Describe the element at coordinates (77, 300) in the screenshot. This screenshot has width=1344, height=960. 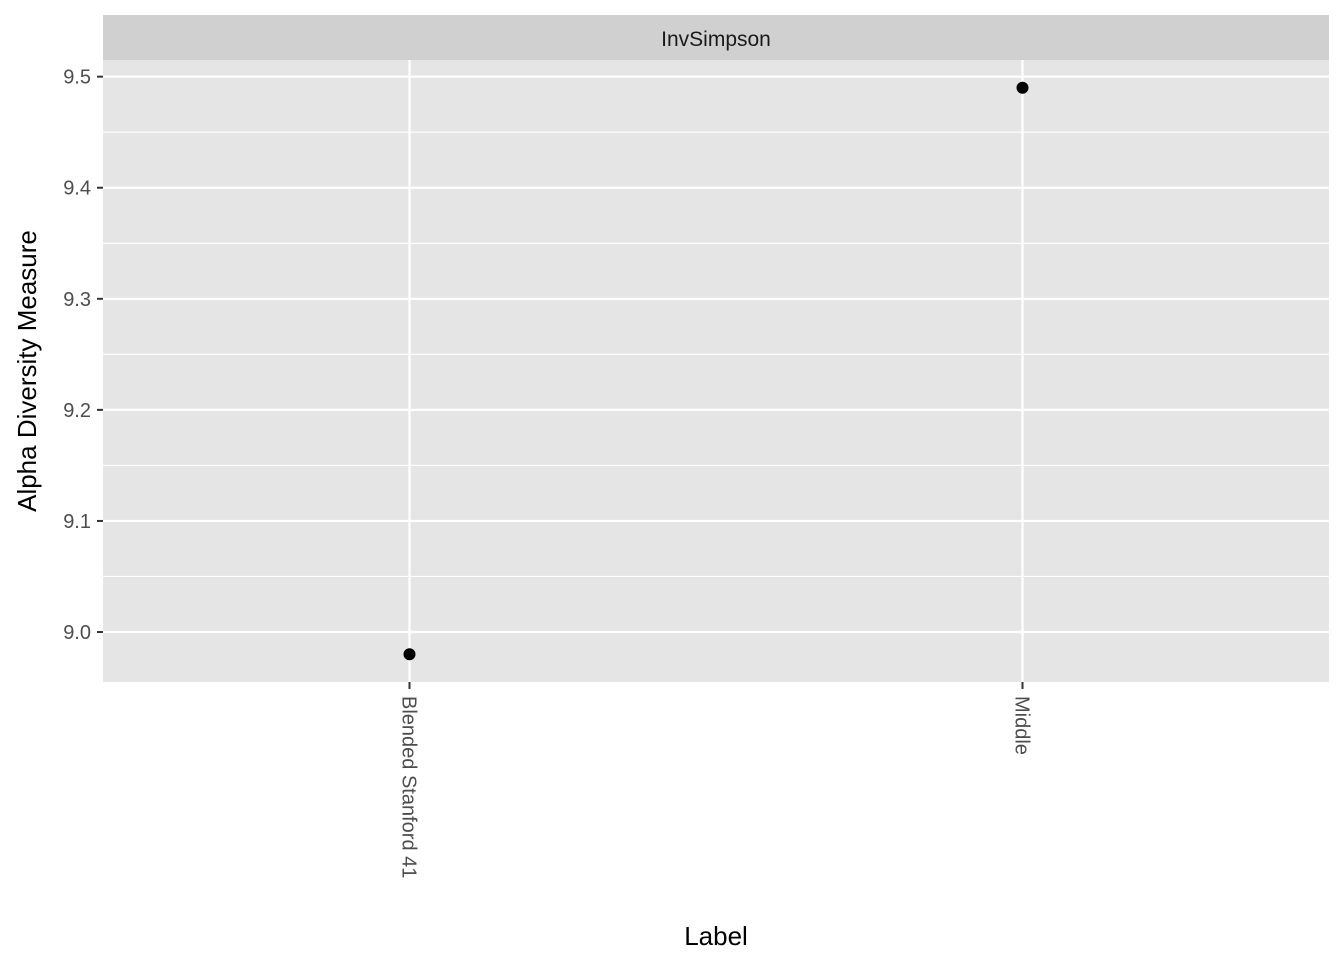
I see `y-tick-label: 9.3` at that location.